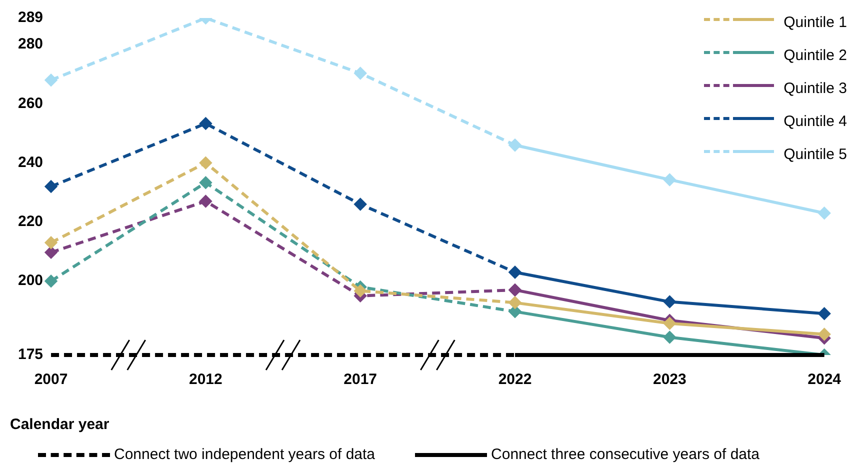 This screenshot has width=857, height=465. I want to click on x-axis-title: Calendar year, so click(60, 424).